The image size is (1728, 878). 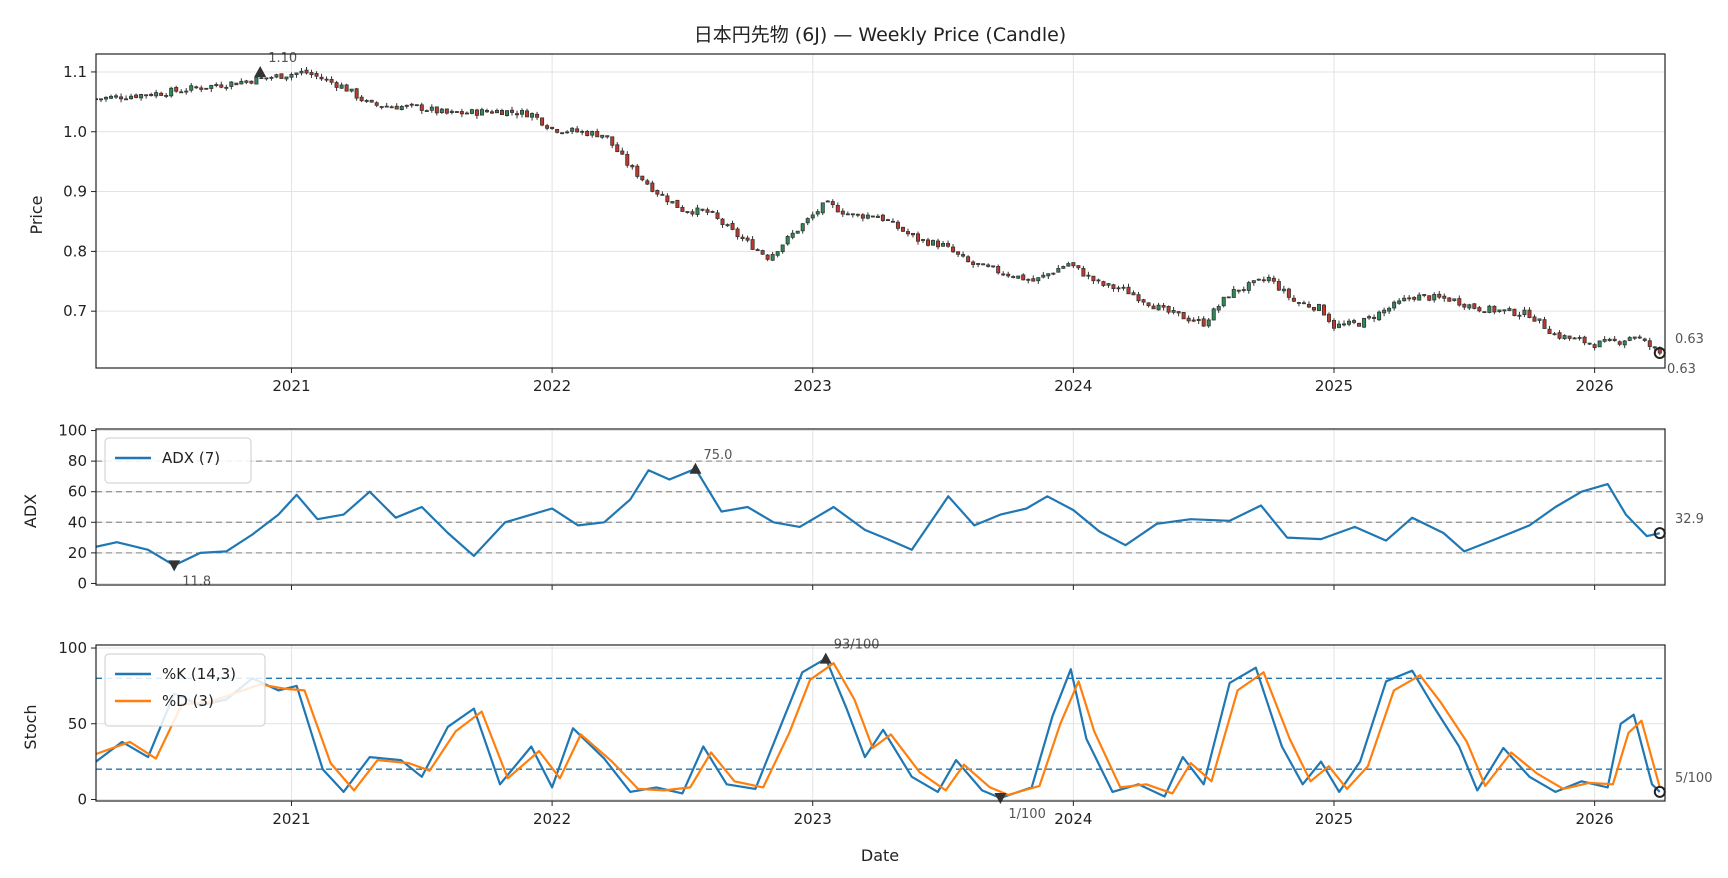 I want to click on annotation-label: 75.0, so click(x=717, y=455).